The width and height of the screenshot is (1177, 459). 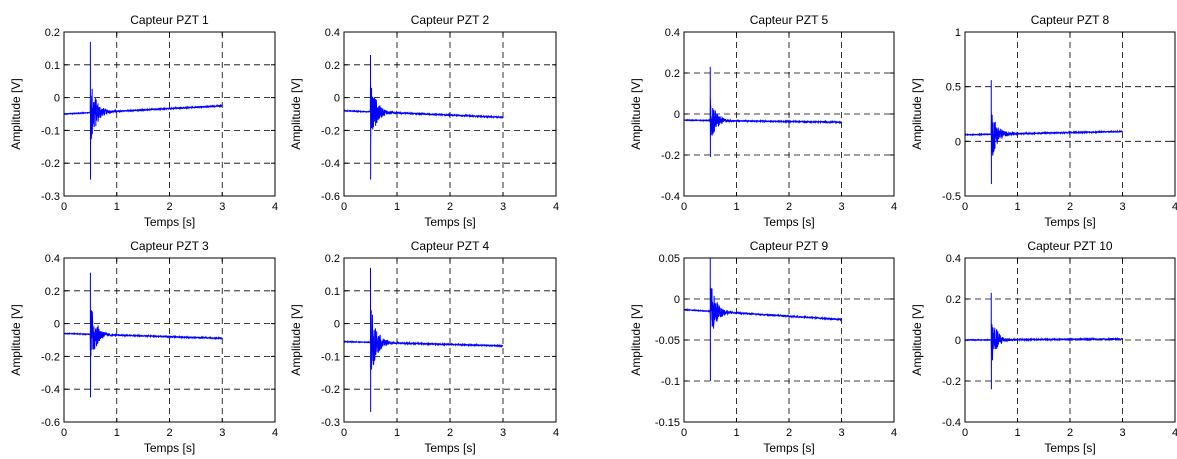 I want to click on plot-title: Capteur PZT 10, so click(x=1069, y=246).